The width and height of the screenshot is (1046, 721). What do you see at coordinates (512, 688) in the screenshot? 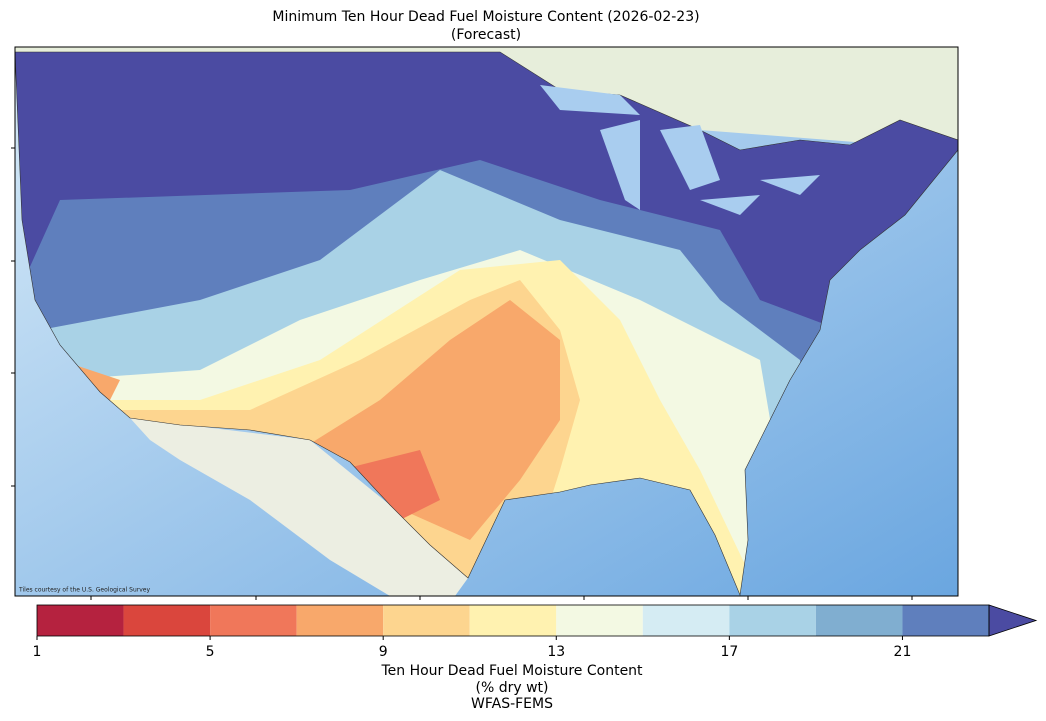
I see `colorbar-label: (% dry wt)` at bounding box center [512, 688].